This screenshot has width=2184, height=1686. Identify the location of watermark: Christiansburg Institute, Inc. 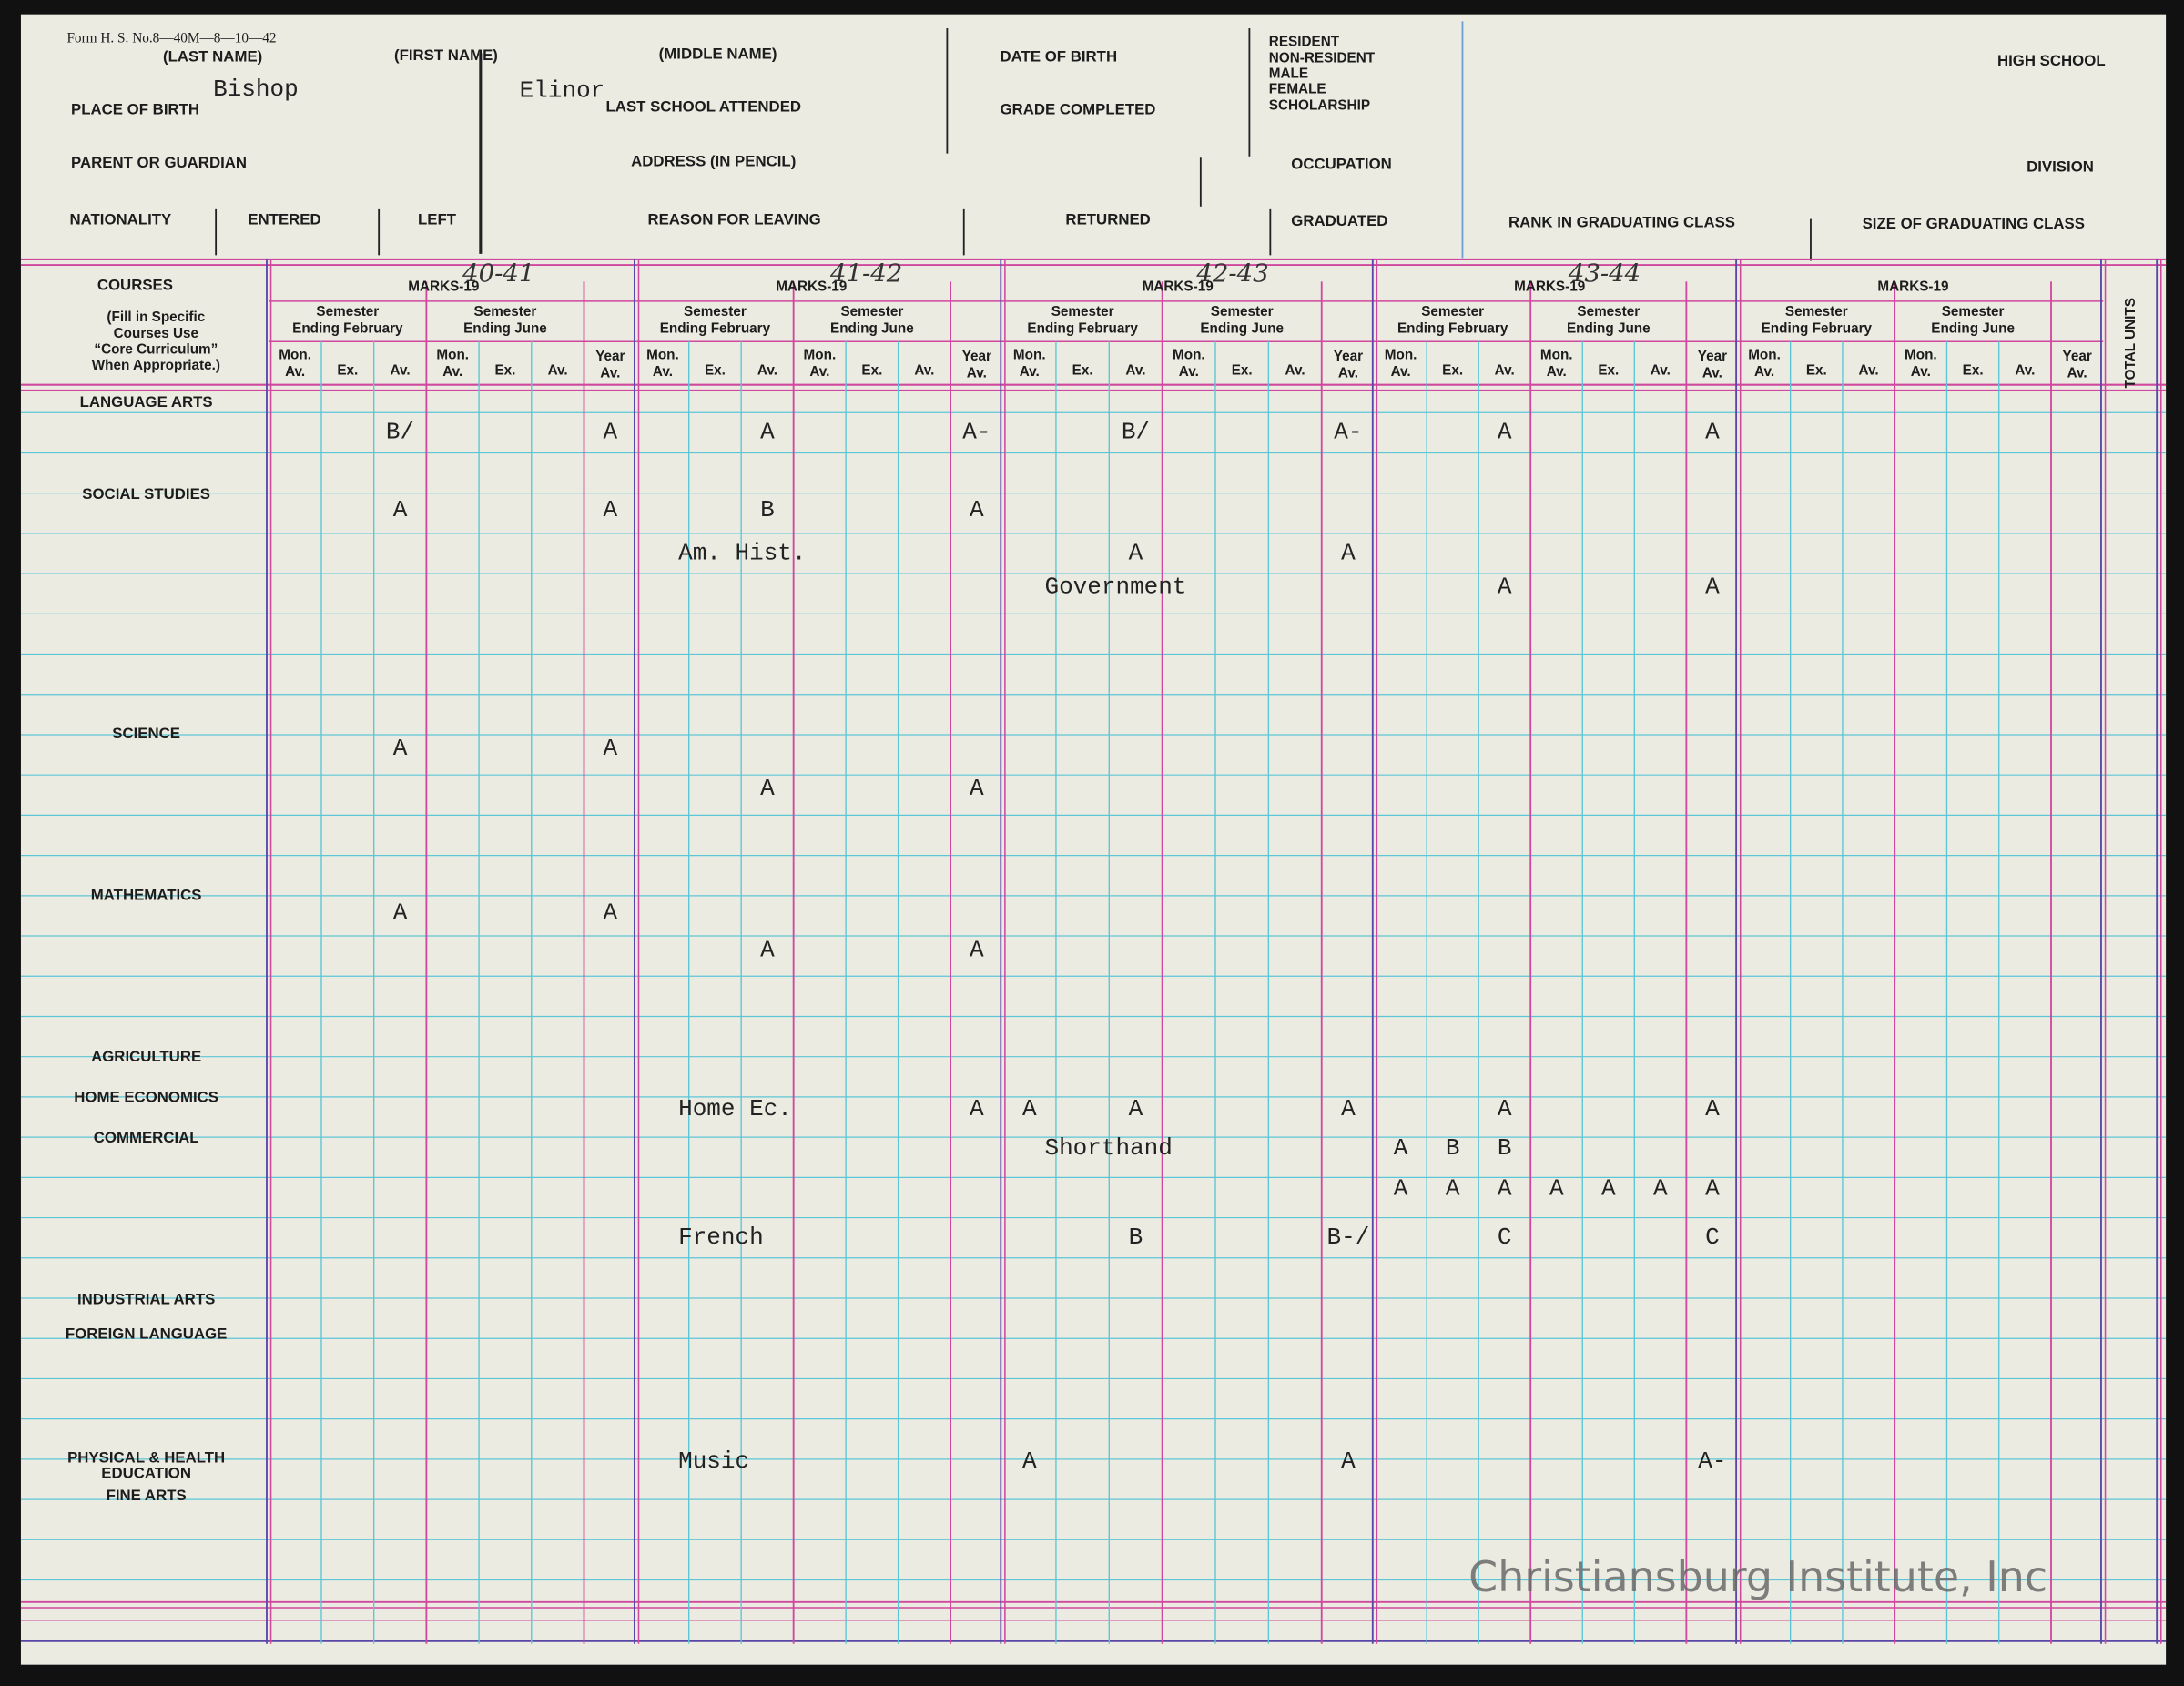
(1758, 1576).